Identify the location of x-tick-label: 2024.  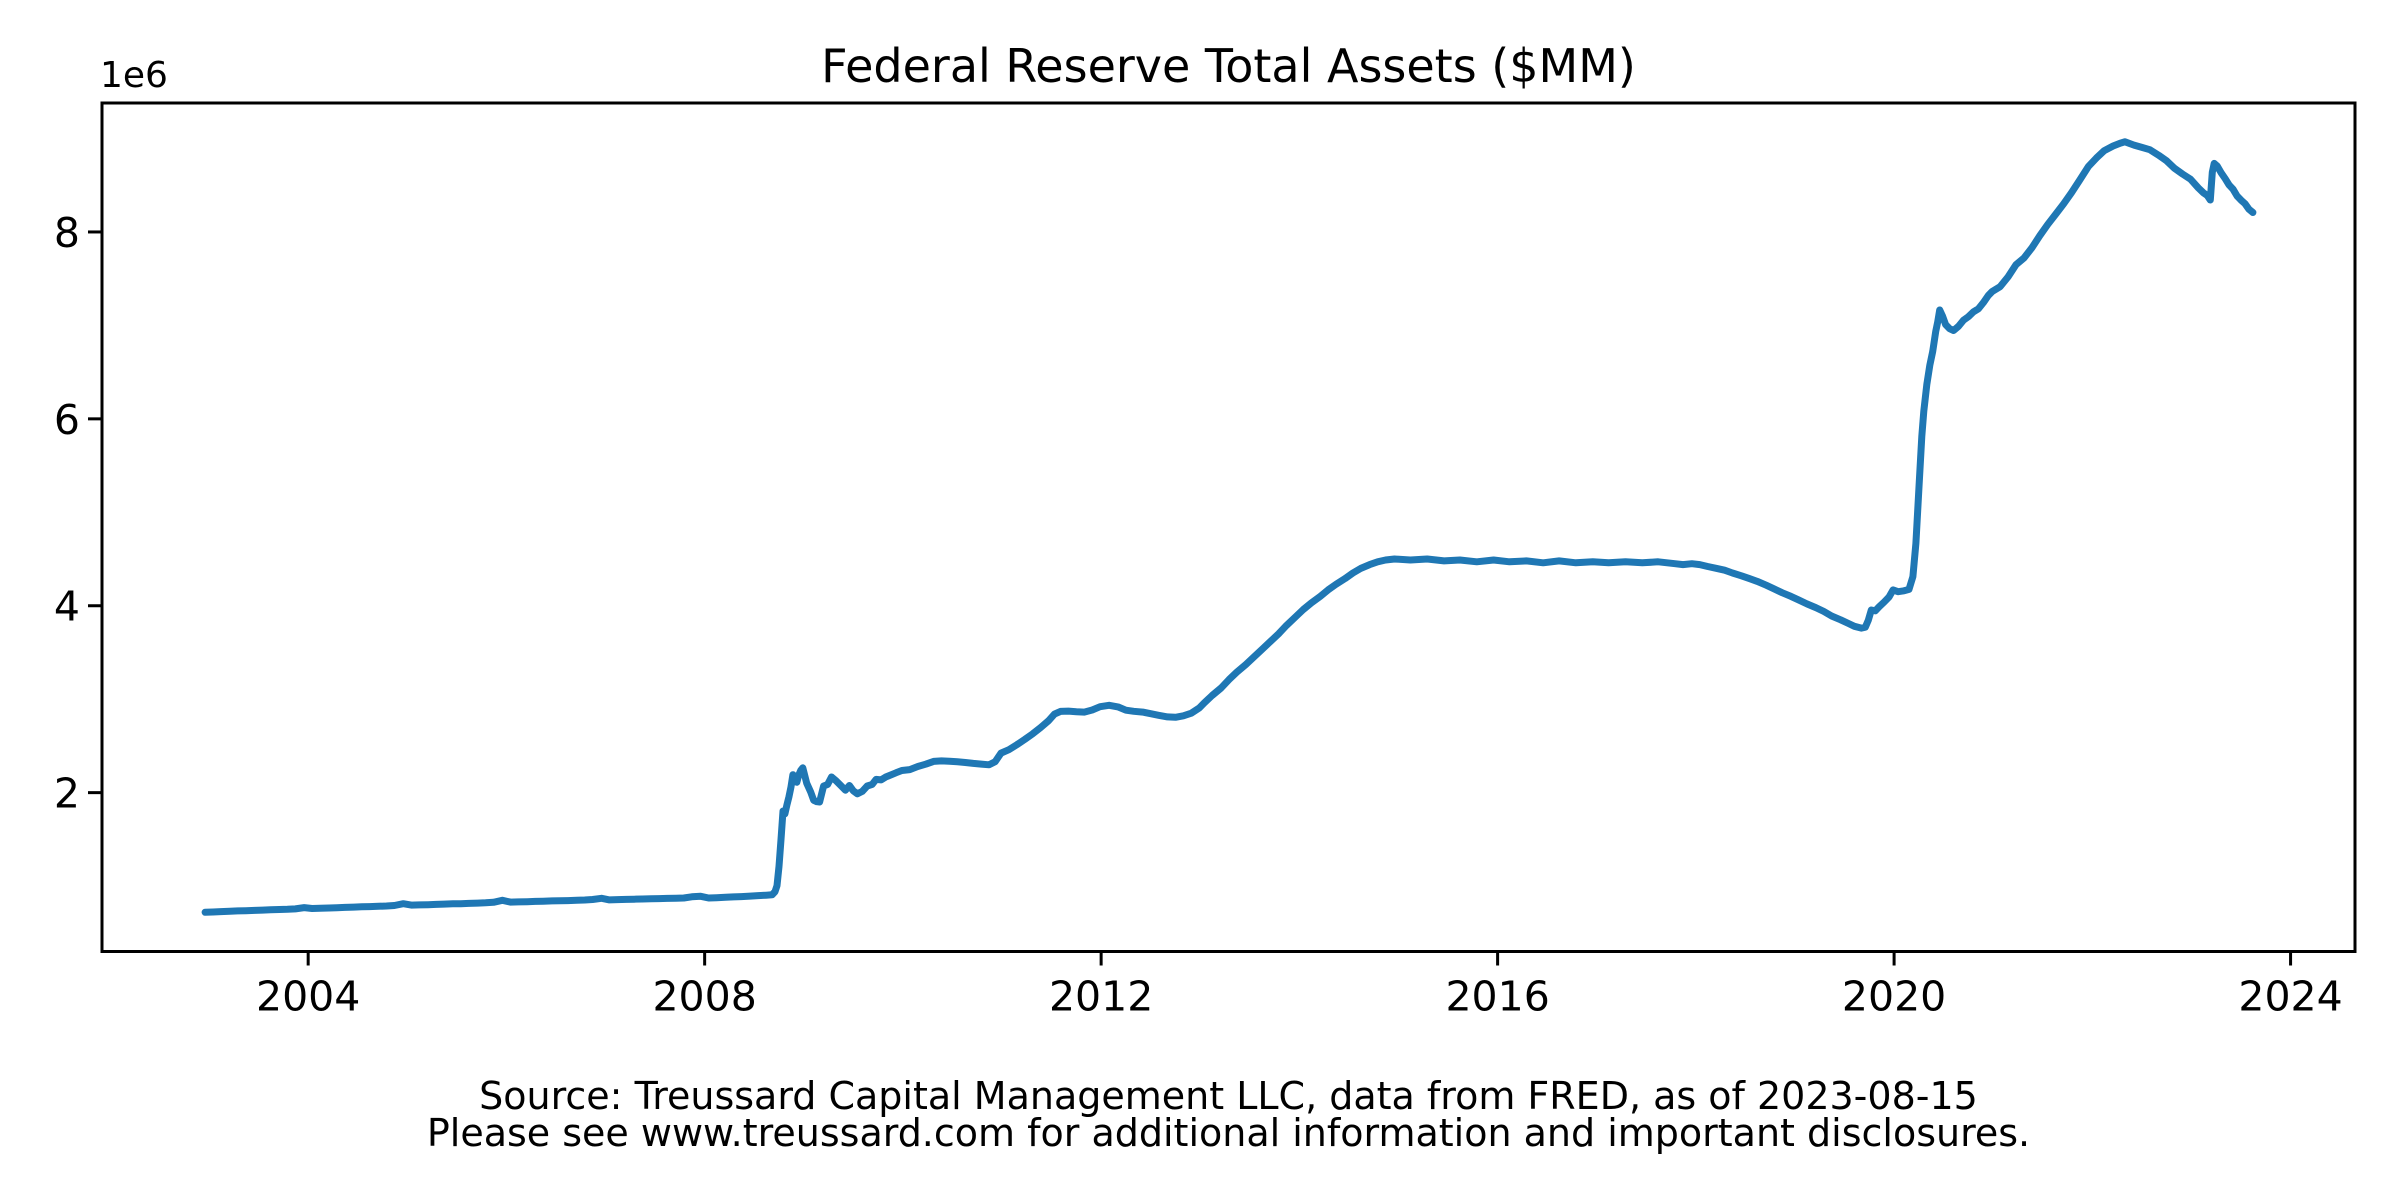
(2290, 997).